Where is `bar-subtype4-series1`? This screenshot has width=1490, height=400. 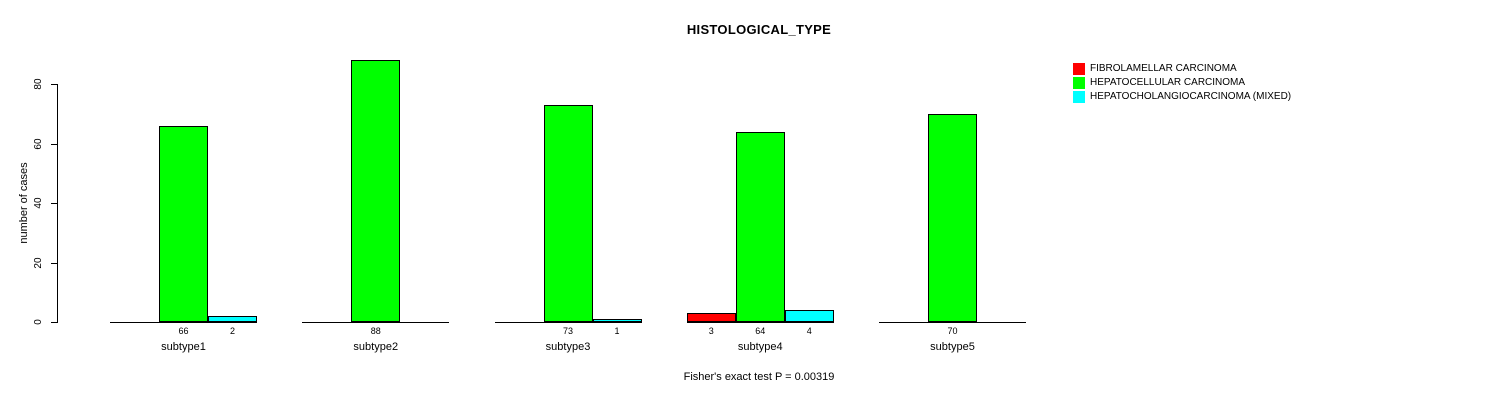
bar-subtype4-series1 is located at coordinates (760, 227).